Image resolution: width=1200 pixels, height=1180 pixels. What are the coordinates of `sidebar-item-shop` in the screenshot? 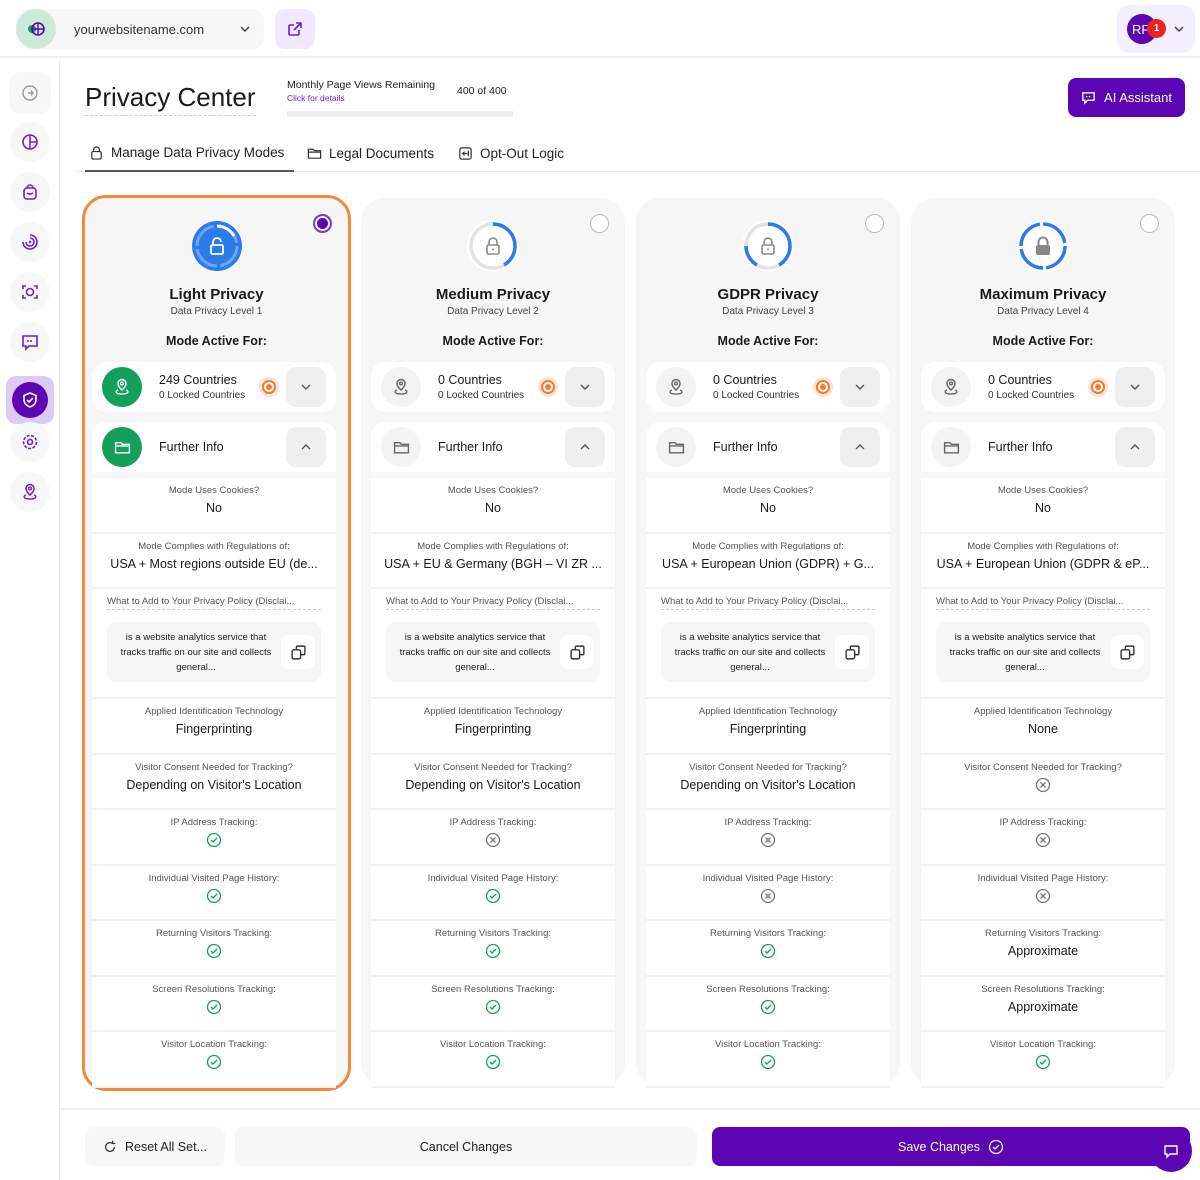 It's located at (30, 192).